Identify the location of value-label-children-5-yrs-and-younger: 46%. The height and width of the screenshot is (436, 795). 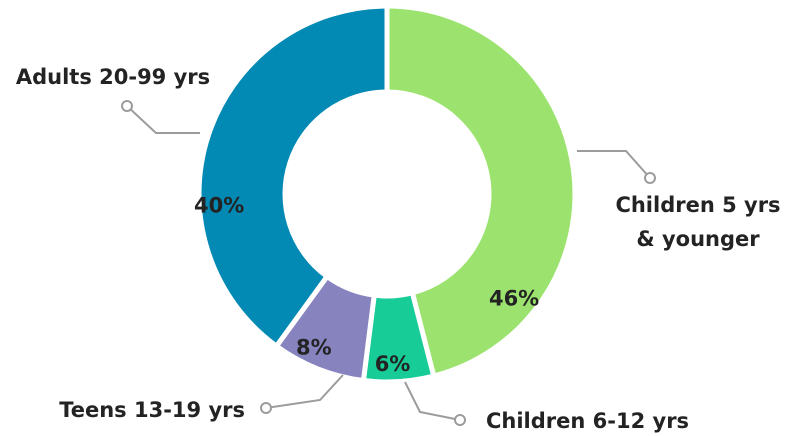
(514, 299).